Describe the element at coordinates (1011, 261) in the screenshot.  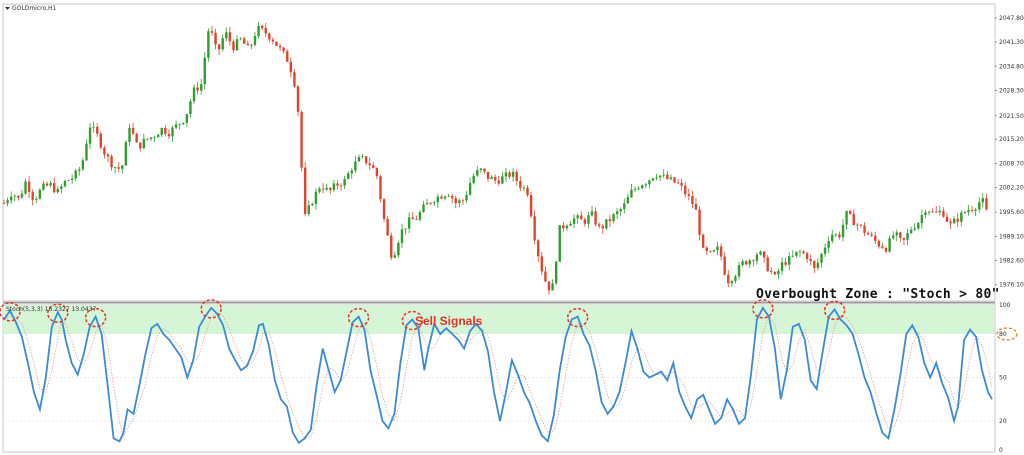
I see `price-tick-label: 1982.60` at that location.